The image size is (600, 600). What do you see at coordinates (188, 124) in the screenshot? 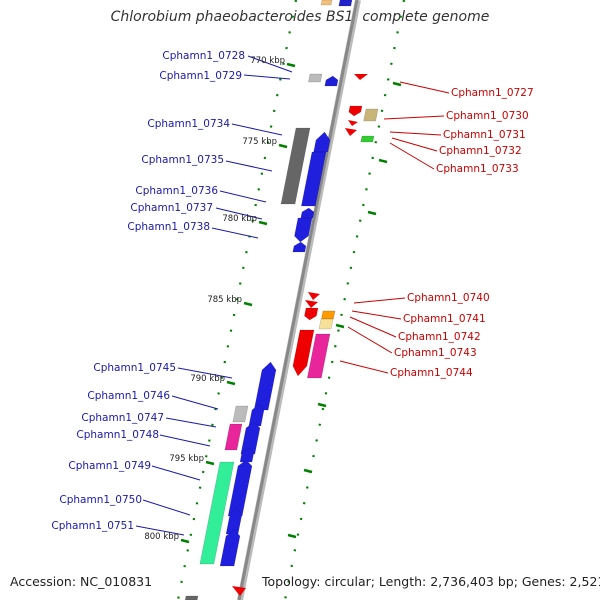
I see `gene-label-left: Cphamn1_0734` at bounding box center [188, 124].